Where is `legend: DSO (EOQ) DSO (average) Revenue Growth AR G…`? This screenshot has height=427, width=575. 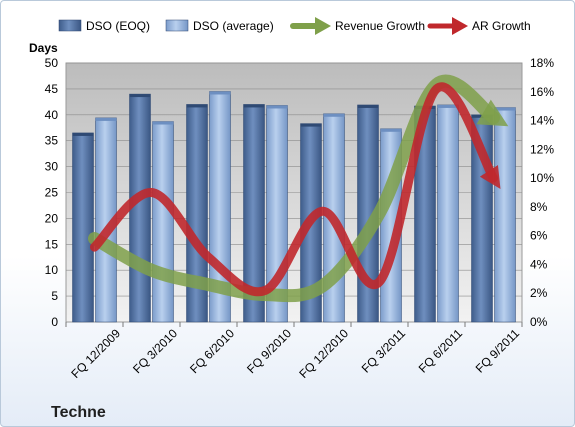
legend: DSO (EOQ) DSO (average) Revenue Growth AR G… is located at coordinates (294, 26).